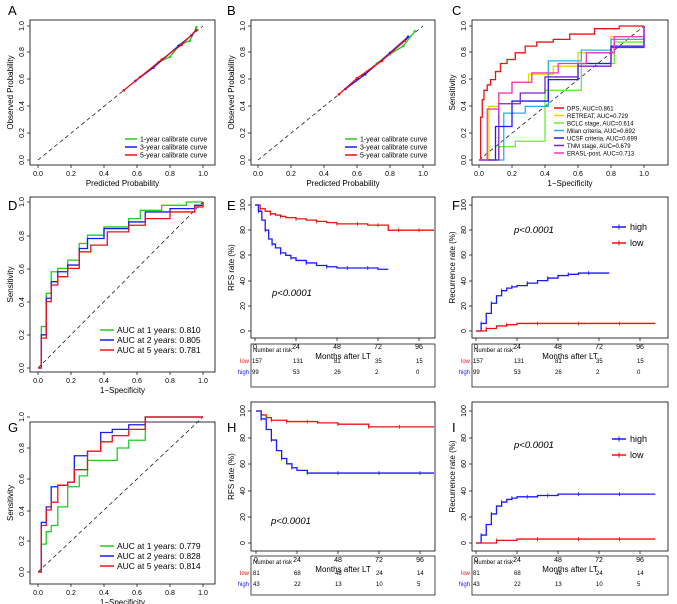 The image size is (677, 604). What do you see at coordinates (637, 243) in the screenshot?
I see `legend-label: low` at bounding box center [637, 243].